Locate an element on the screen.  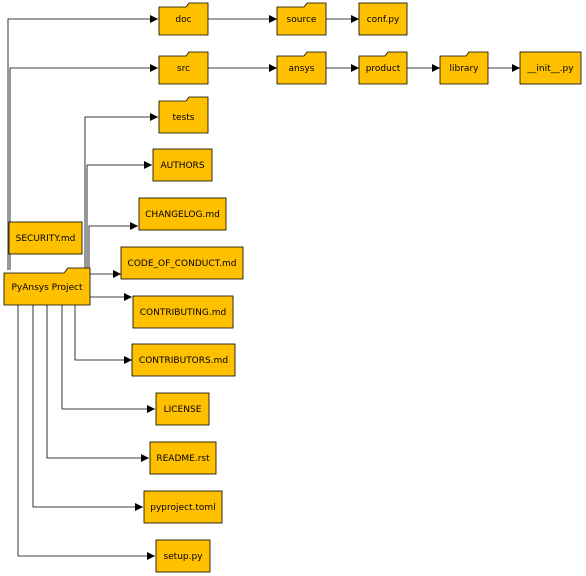
folder-node-library: library is located at coordinates (464, 68).